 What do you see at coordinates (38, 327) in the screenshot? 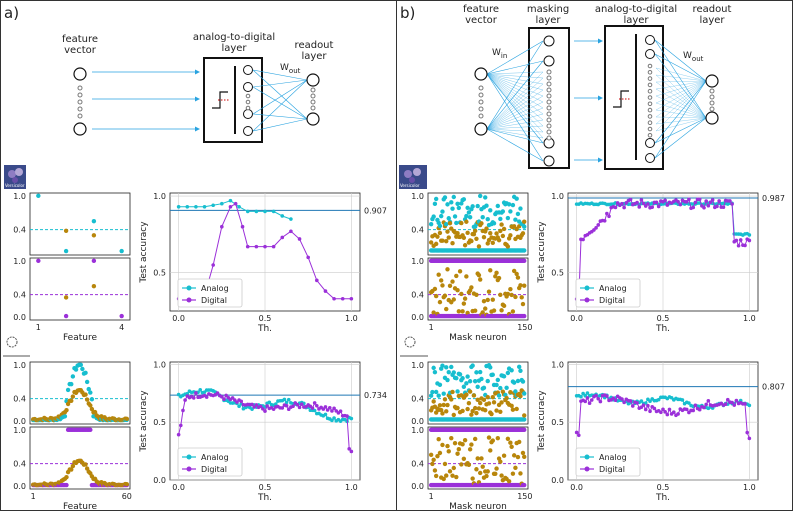
I see `a-iris-scatter-x-tick: 1` at bounding box center [38, 327].